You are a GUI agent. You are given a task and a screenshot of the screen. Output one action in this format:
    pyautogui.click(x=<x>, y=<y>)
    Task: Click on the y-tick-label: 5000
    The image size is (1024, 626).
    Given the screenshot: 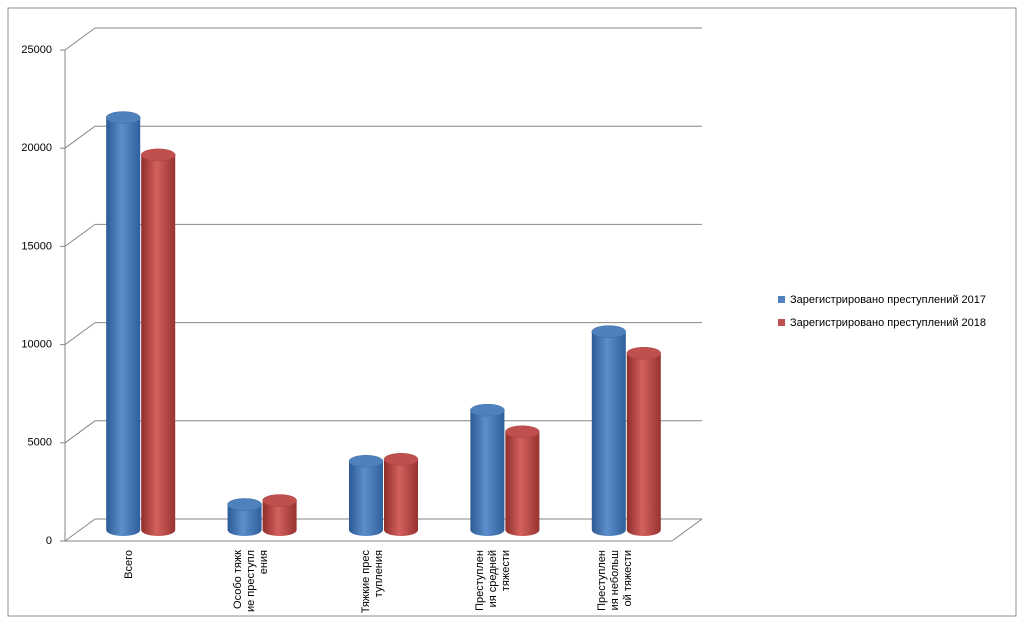 What is the action you would take?
    pyautogui.click(x=40, y=443)
    